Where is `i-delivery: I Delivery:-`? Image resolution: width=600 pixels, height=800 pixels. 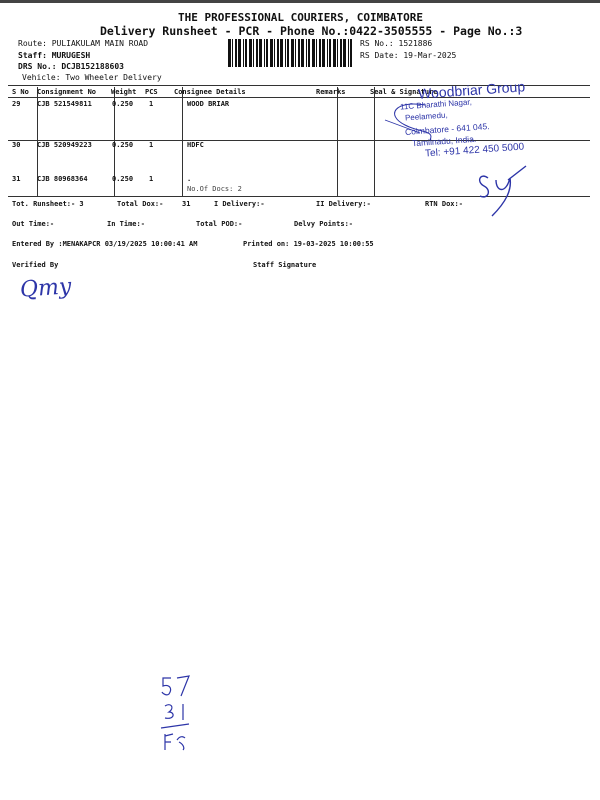 i-delivery: I Delivery:- is located at coordinates (239, 204).